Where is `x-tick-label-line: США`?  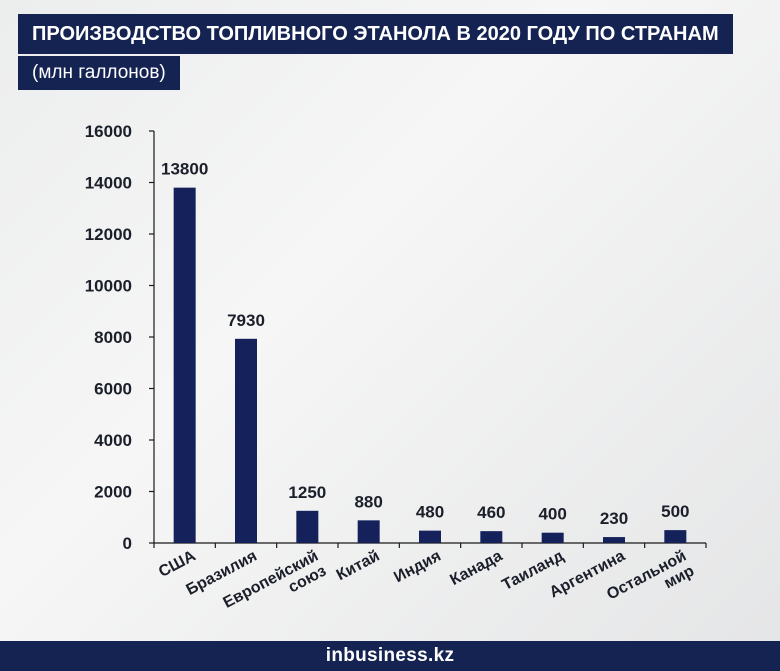 x-tick-label-line: США is located at coordinates (177, 564).